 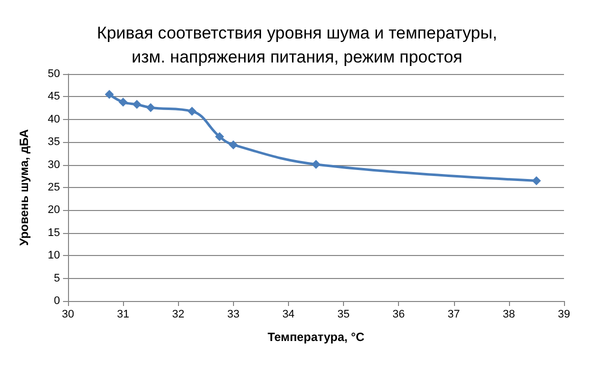 What do you see at coordinates (54, 96) in the screenshot?
I see `y-tick-label: 45` at bounding box center [54, 96].